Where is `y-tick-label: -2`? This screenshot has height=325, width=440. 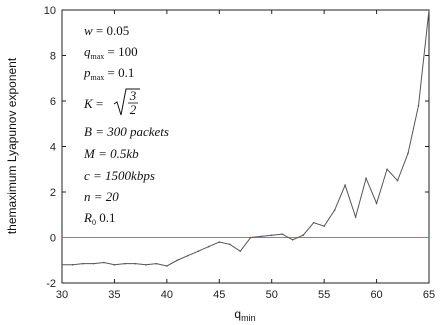 y-tick-label: -2 is located at coordinates (51, 284).